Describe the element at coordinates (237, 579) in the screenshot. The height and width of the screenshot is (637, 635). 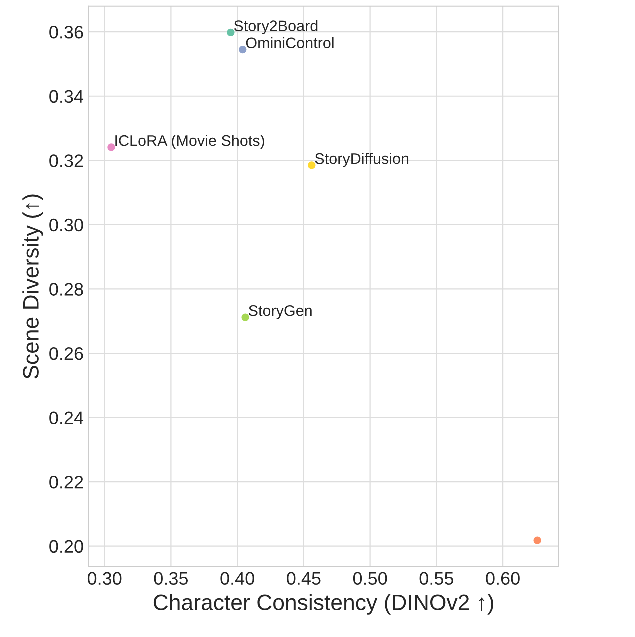
I see `x-tick-label: 0.40` at that location.